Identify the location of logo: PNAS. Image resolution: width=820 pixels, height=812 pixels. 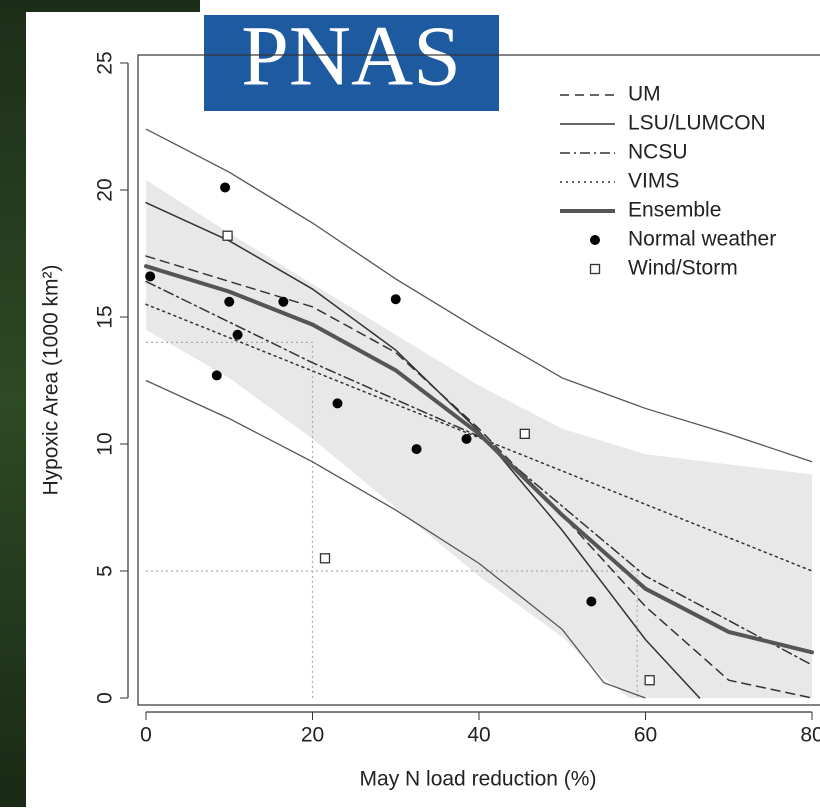
(351, 56).